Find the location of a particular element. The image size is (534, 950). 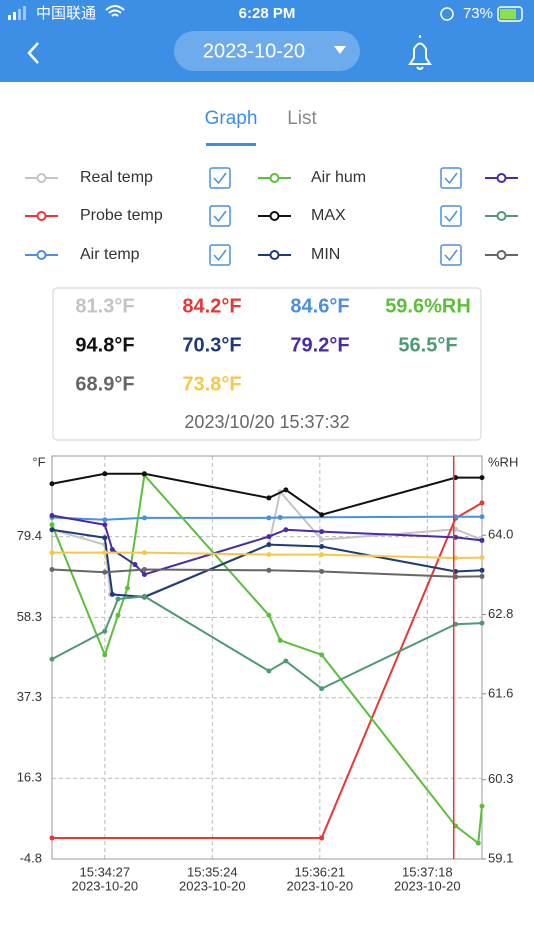

legend-item: Air hum is located at coordinates (360, 178).